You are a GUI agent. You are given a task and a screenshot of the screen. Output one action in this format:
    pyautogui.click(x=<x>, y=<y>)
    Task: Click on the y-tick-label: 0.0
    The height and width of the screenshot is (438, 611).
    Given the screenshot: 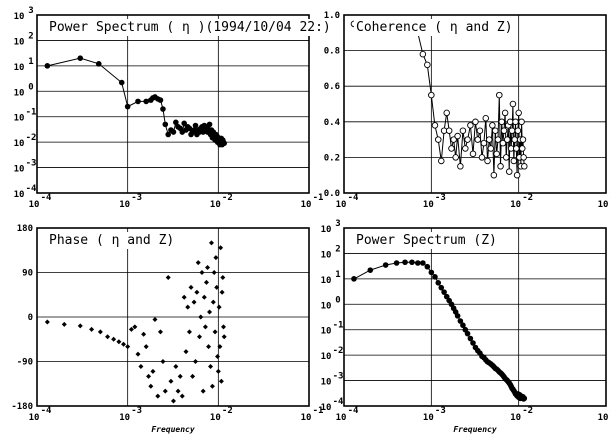 What is the action you would take?
    pyautogui.click(x=332, y=194)
    